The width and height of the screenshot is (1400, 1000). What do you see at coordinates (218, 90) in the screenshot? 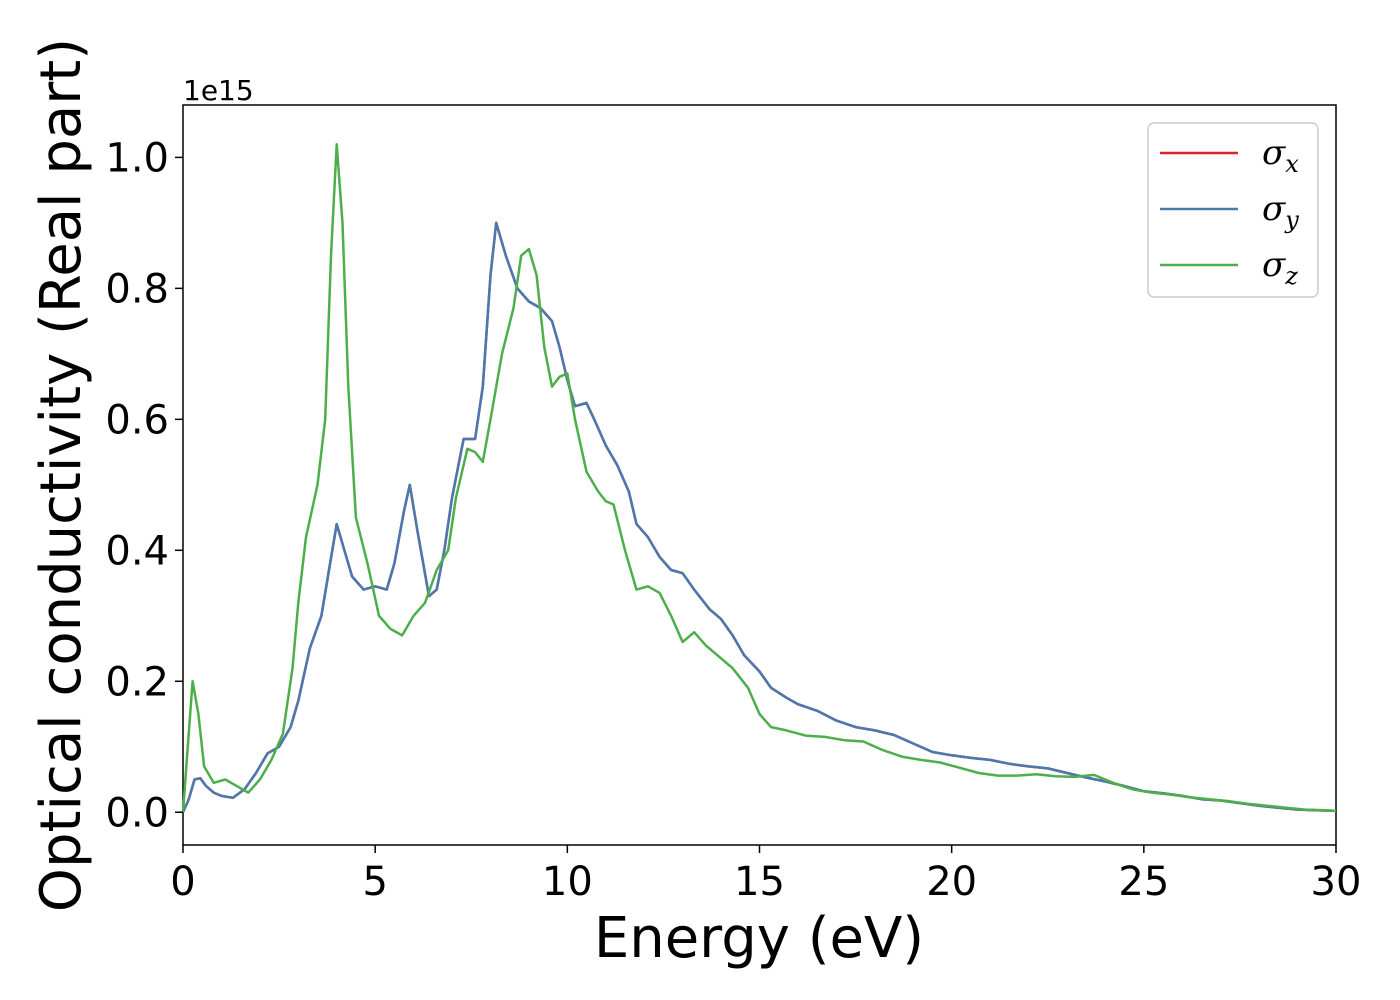
I see `y-offset-label: 1e15` at bounding box center [218, 90].